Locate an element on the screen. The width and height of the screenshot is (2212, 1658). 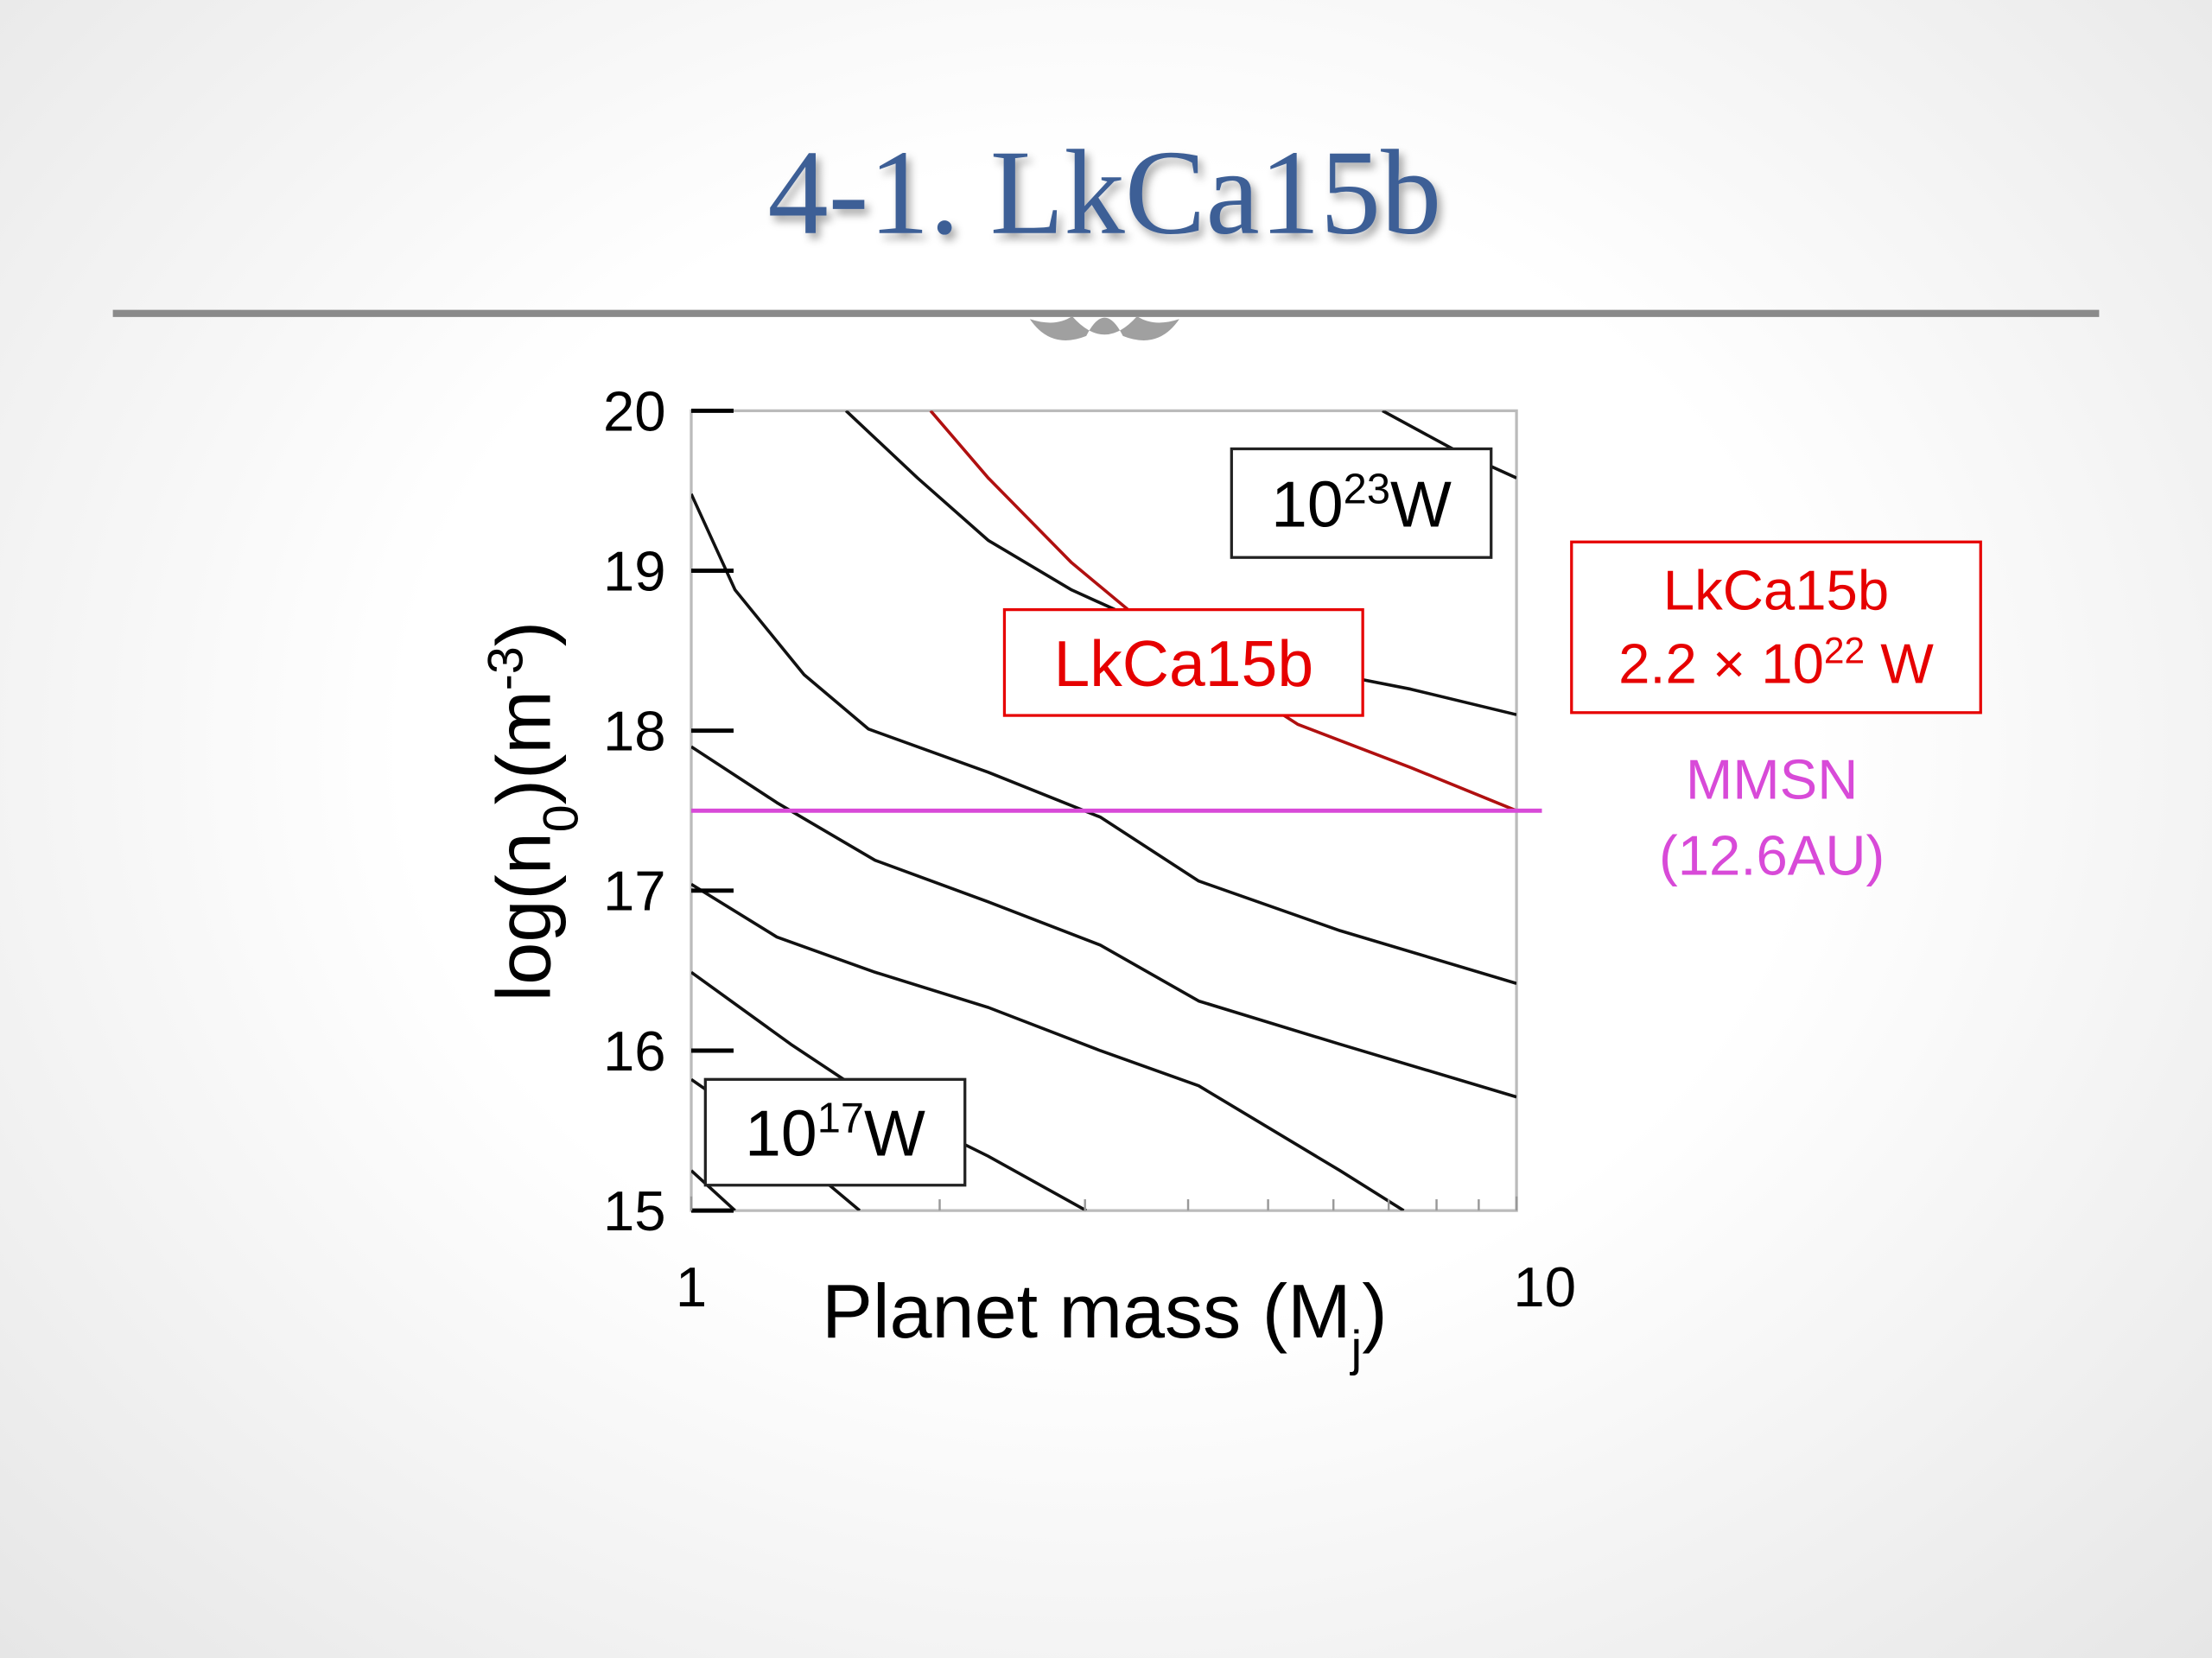
note-name: LkCa15b is located at coordinates (1776, 590).